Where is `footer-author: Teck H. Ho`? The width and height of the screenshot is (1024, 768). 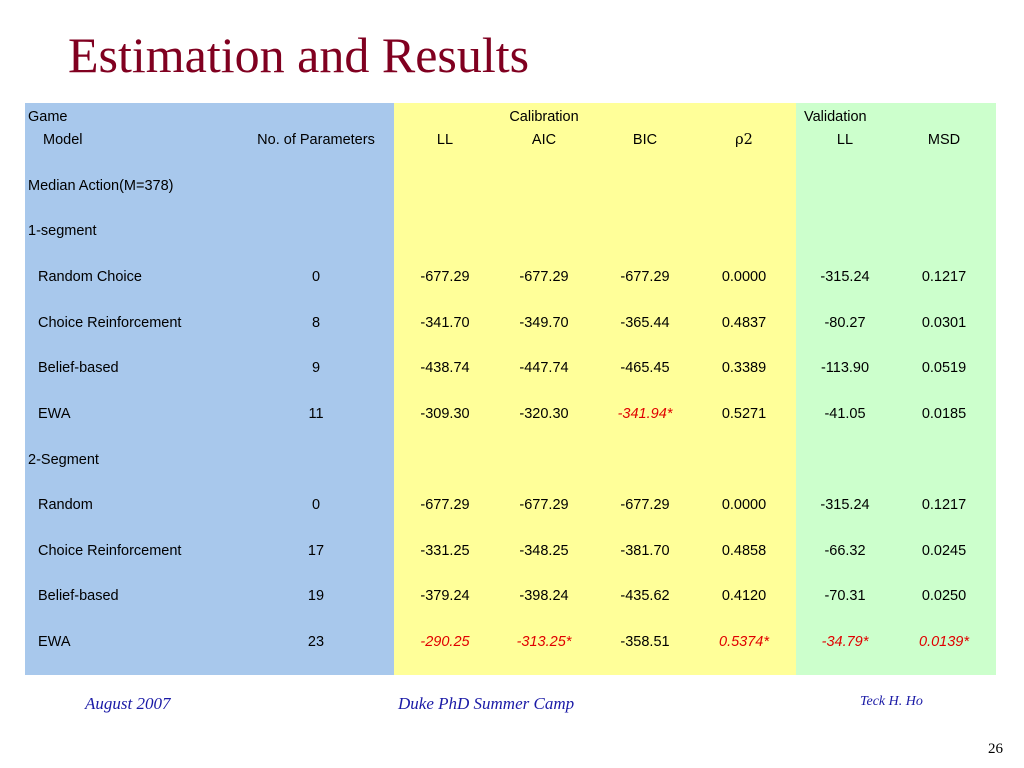
footer-author: Teck H. Ho is located at coordinates (891, 701).